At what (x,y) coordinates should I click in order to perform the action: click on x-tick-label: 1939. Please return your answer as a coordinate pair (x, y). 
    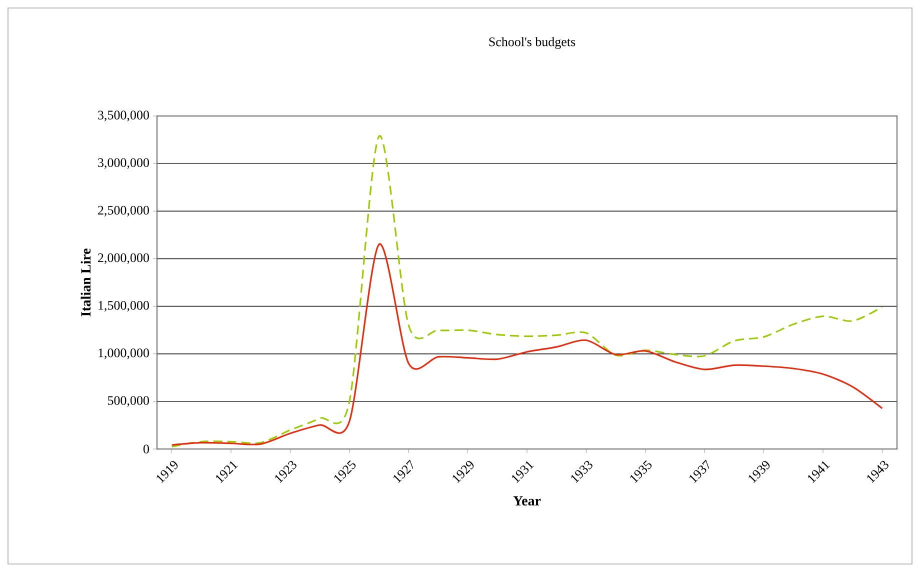
    Looking at the image, I should click on (759, 472).